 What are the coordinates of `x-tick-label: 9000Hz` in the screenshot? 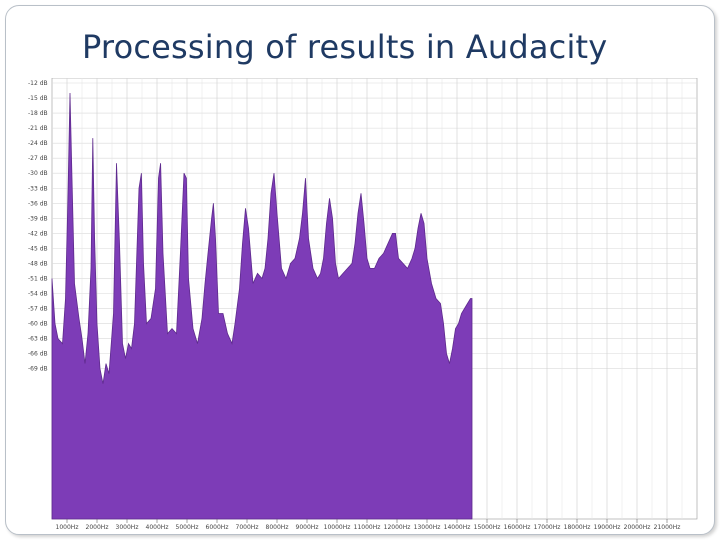 It's located at (307, 527).